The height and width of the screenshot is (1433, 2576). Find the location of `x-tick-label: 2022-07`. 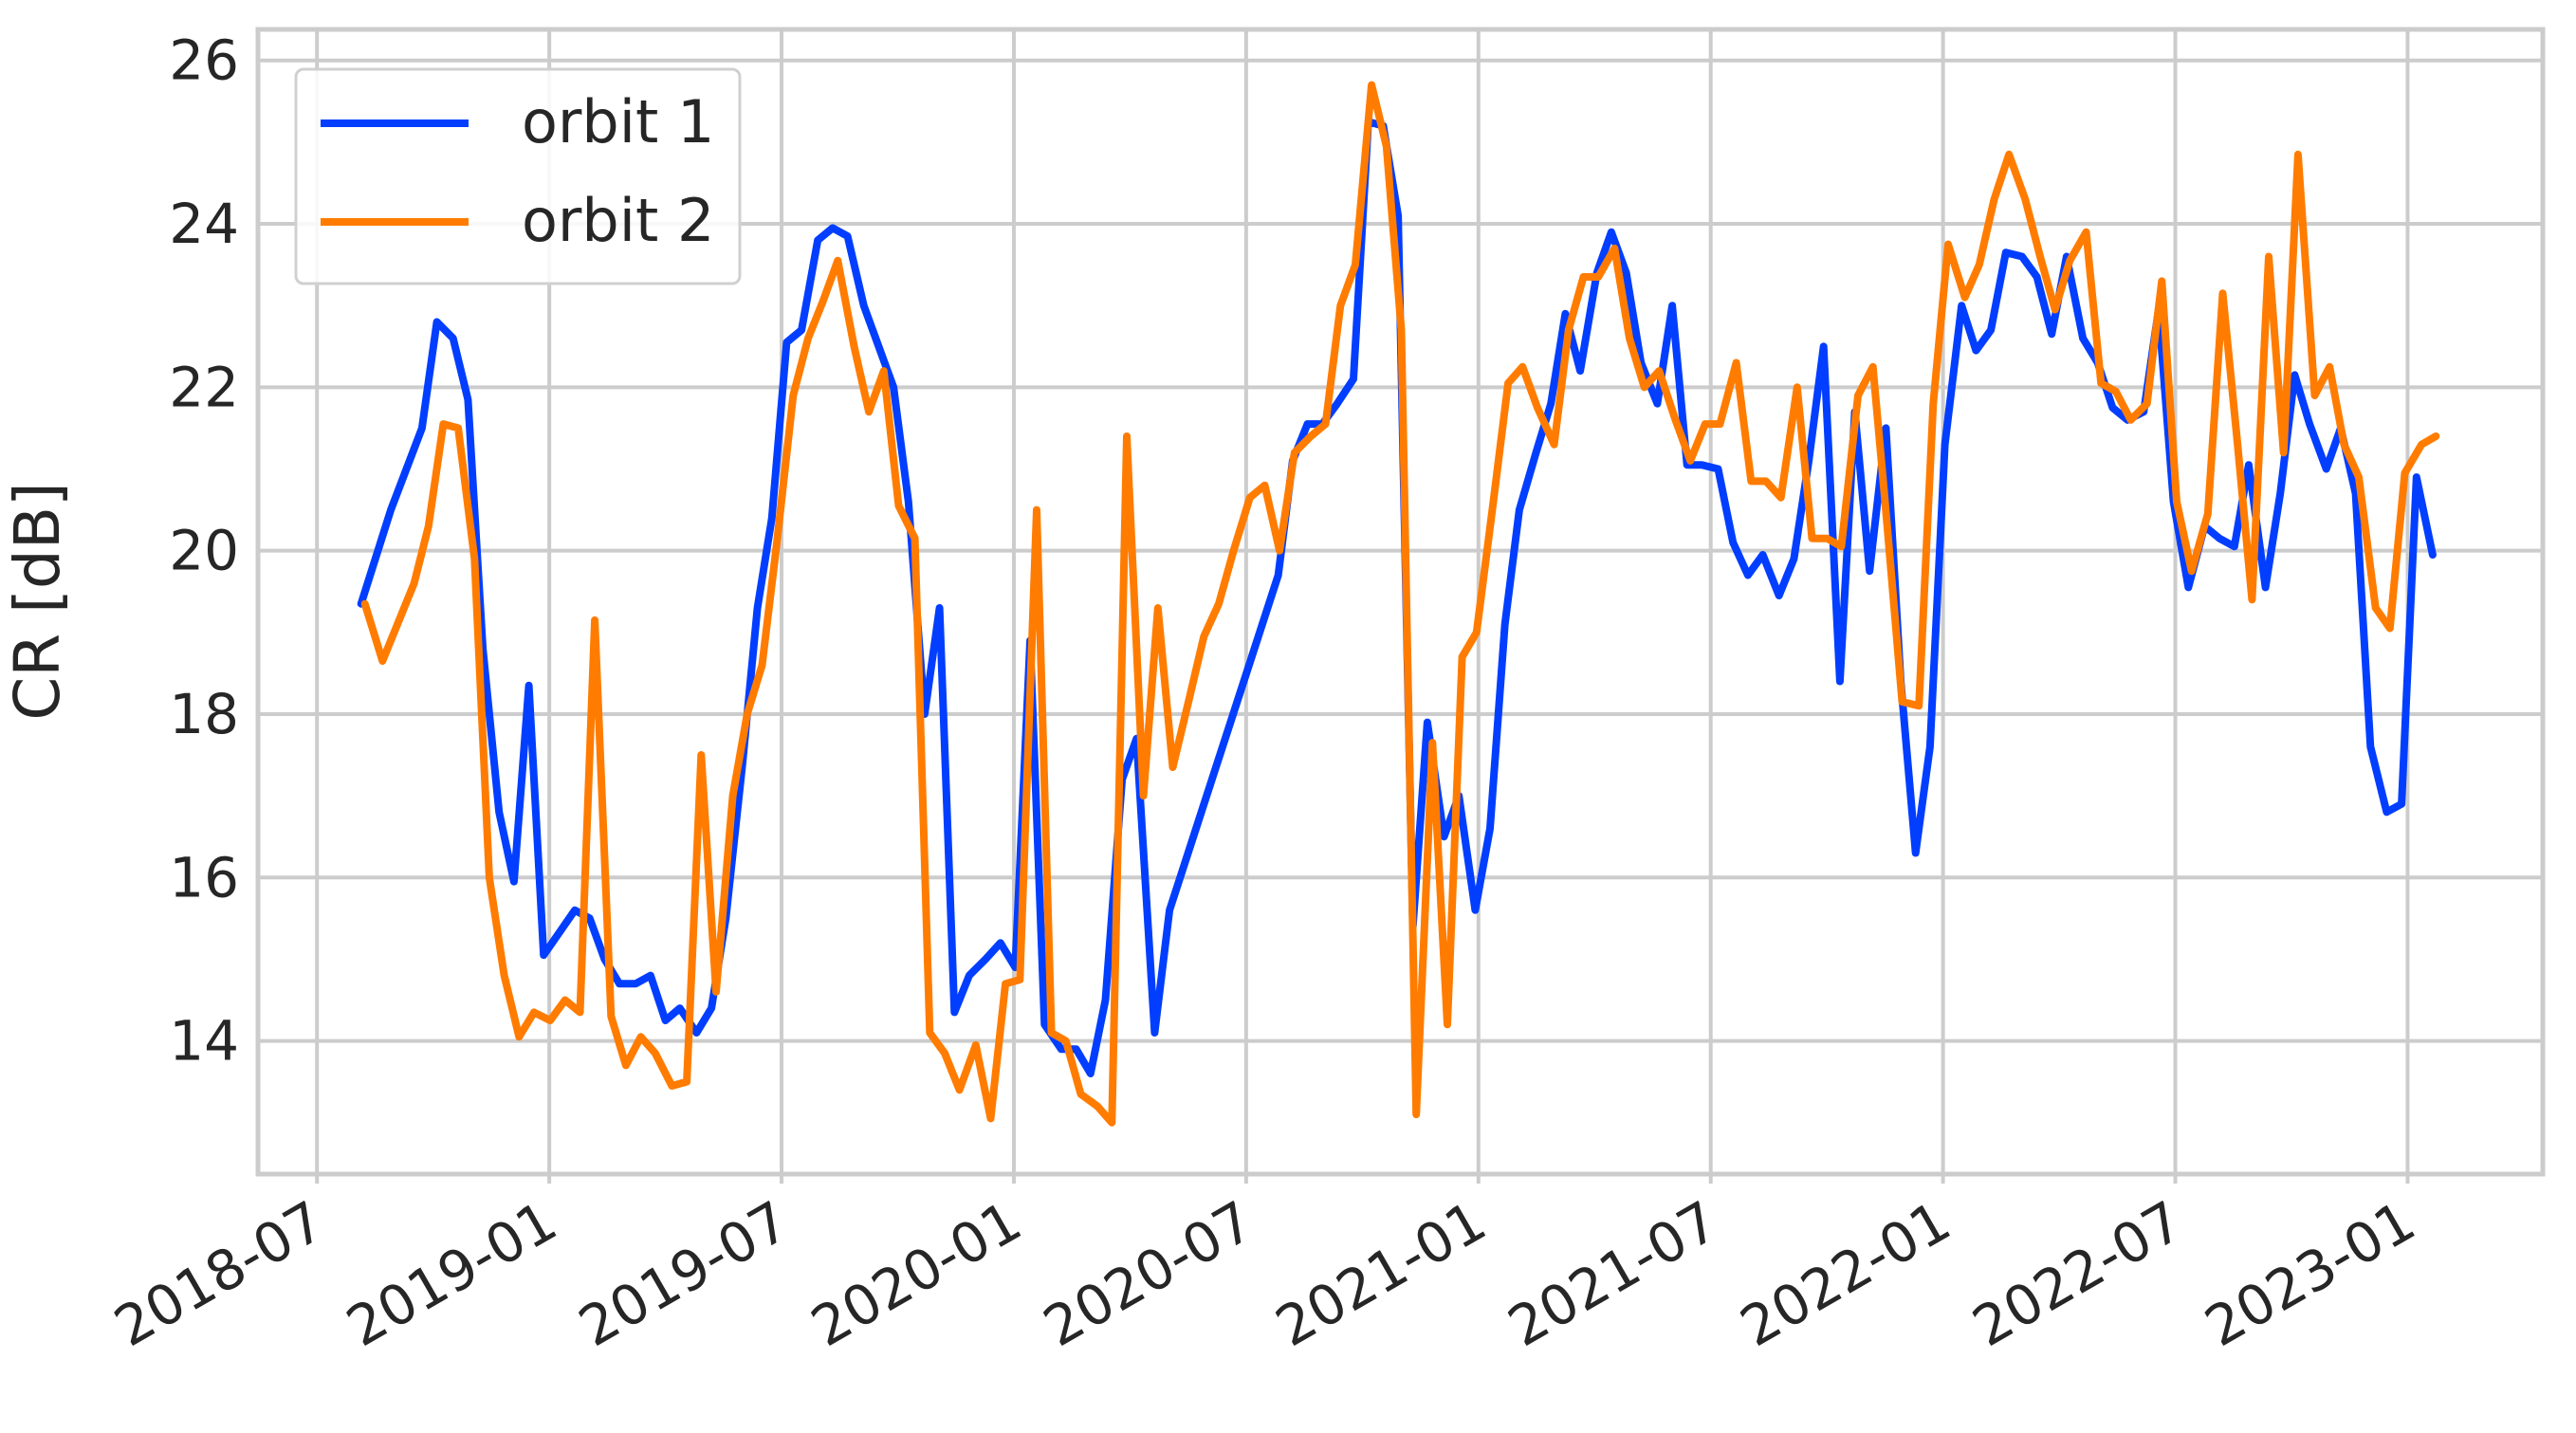

x-tick-label: 2022-07 is located at coordinates (2078, 1273).